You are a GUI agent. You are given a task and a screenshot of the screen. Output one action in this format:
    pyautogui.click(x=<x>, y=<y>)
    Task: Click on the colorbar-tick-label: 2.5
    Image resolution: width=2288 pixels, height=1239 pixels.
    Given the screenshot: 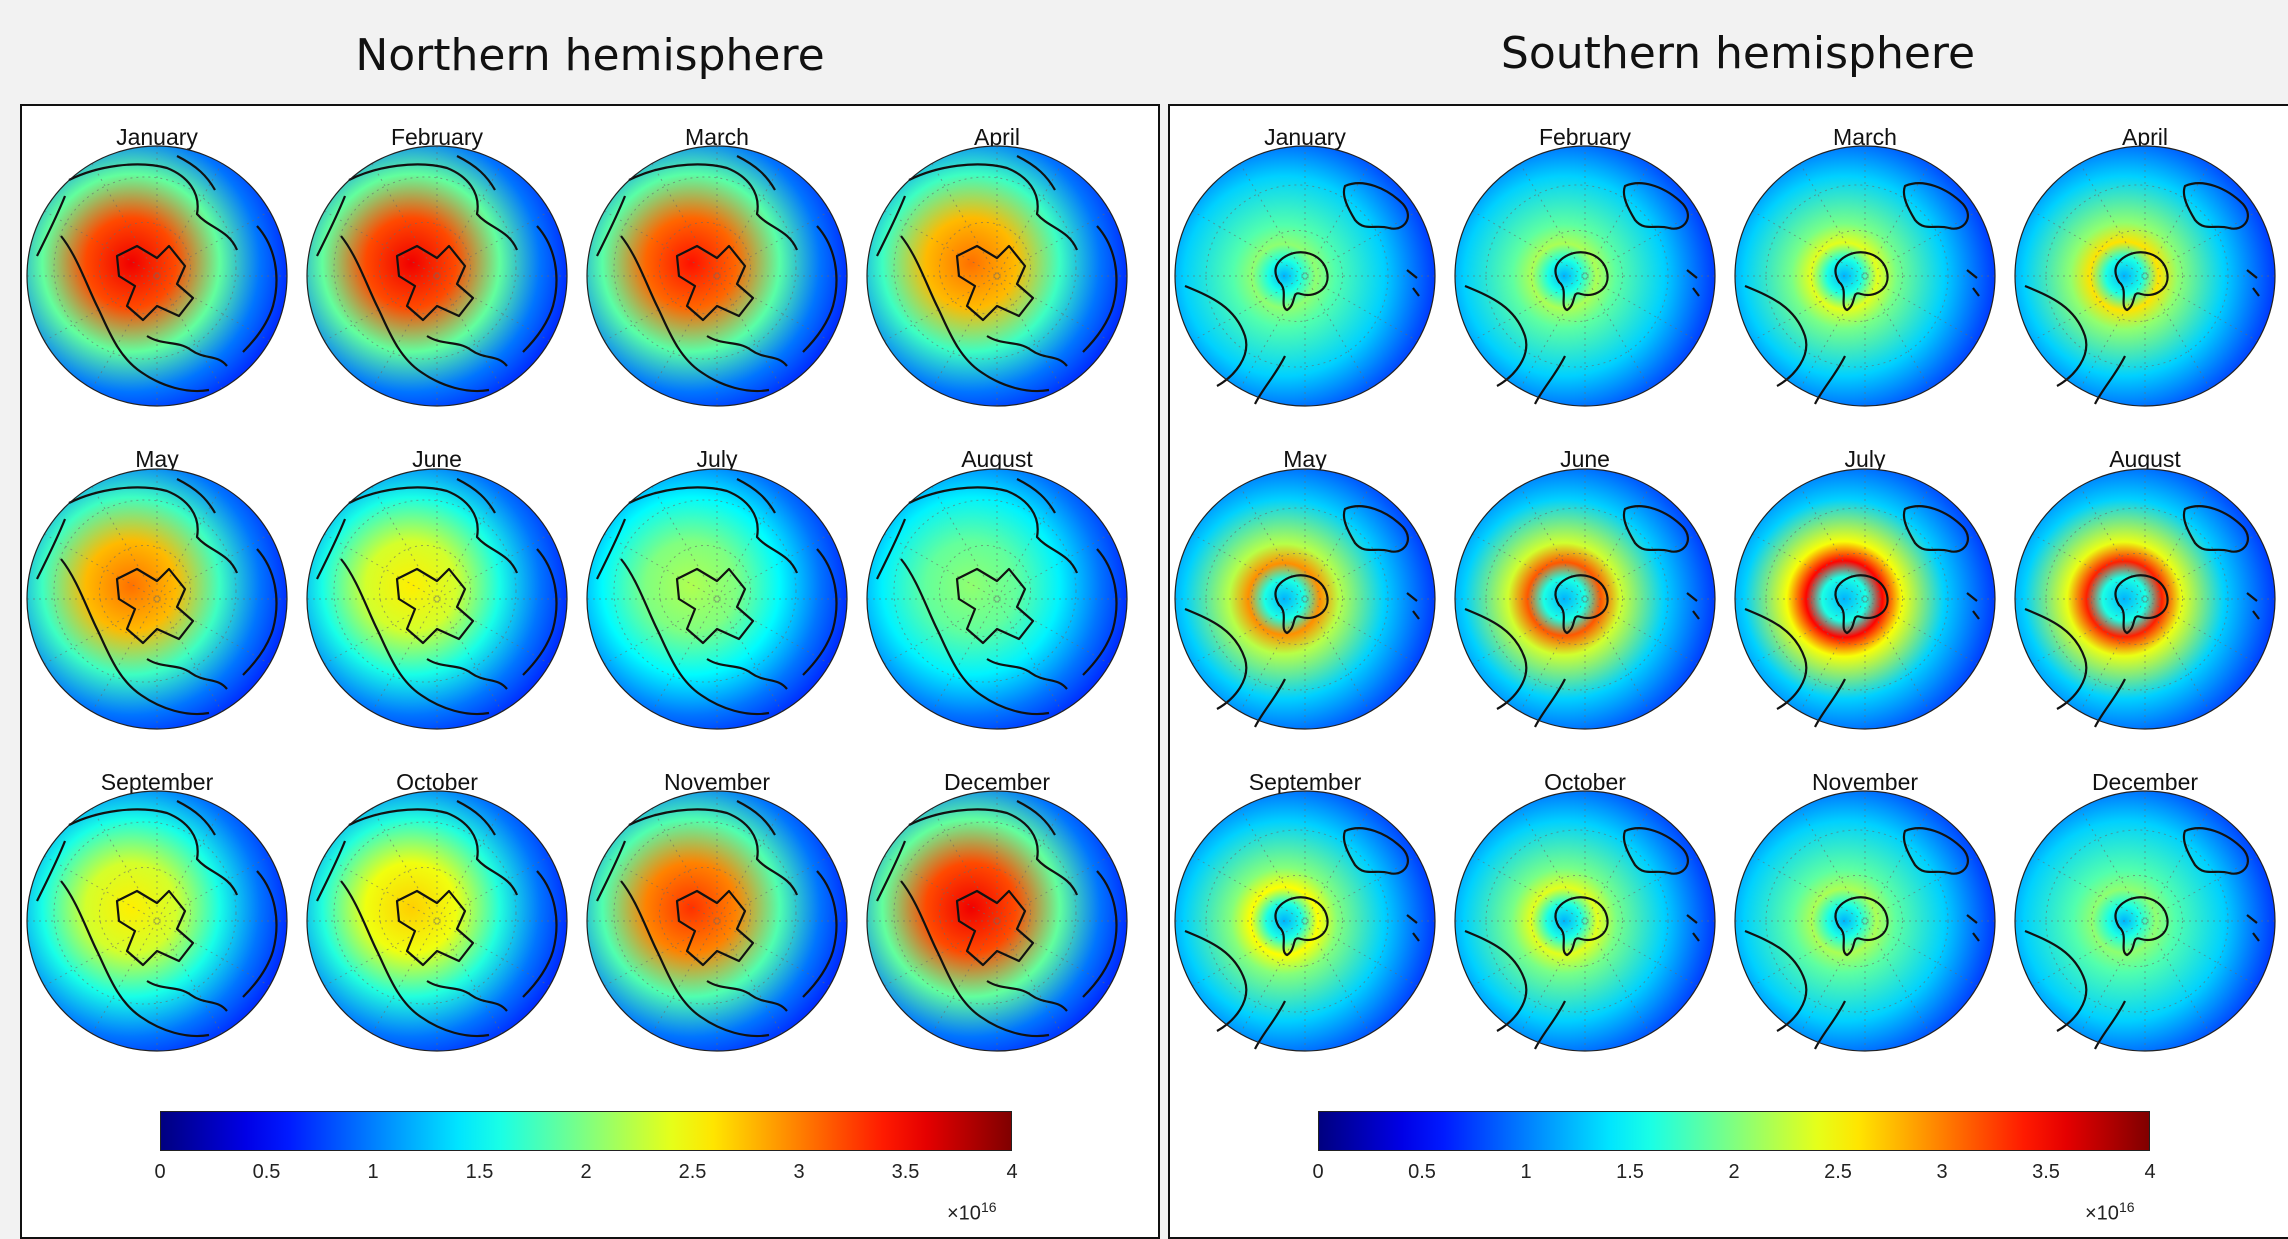 What is the action you would take?
    pyautogui.click(x=692, y=1172)
    